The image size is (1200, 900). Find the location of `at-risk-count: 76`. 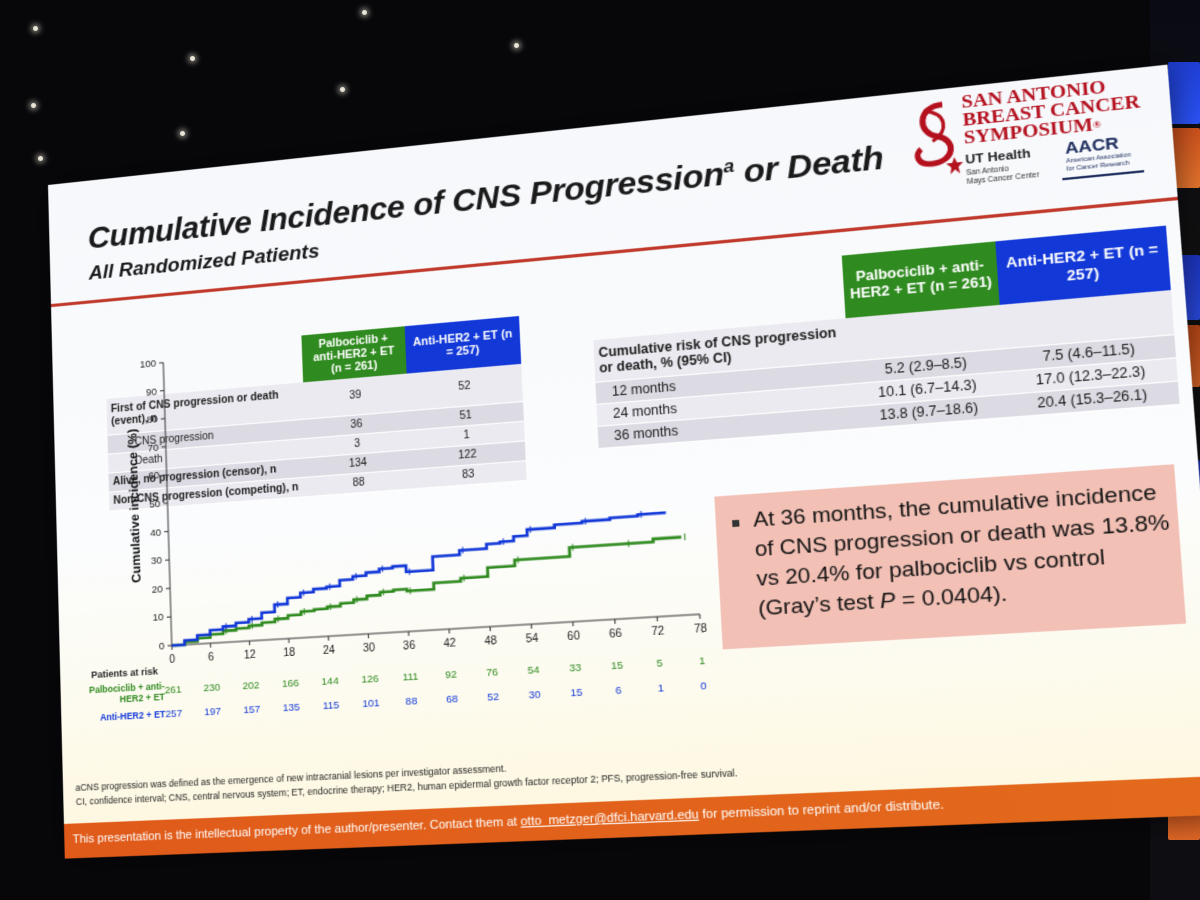

at-risk-count: 76 is located at coordinates (492, 673).